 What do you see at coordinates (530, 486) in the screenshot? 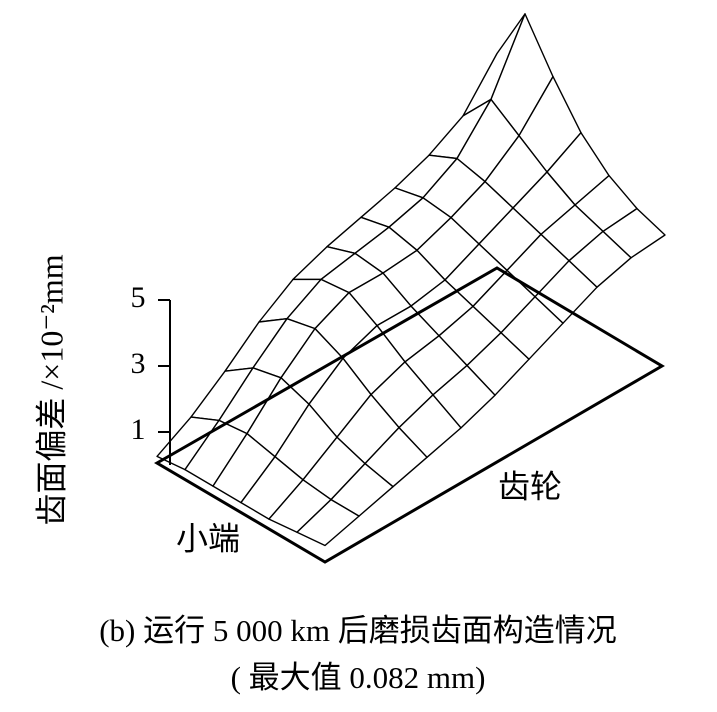
I see `y-axis-label: 齿轮` at bounding box center [530, 486].